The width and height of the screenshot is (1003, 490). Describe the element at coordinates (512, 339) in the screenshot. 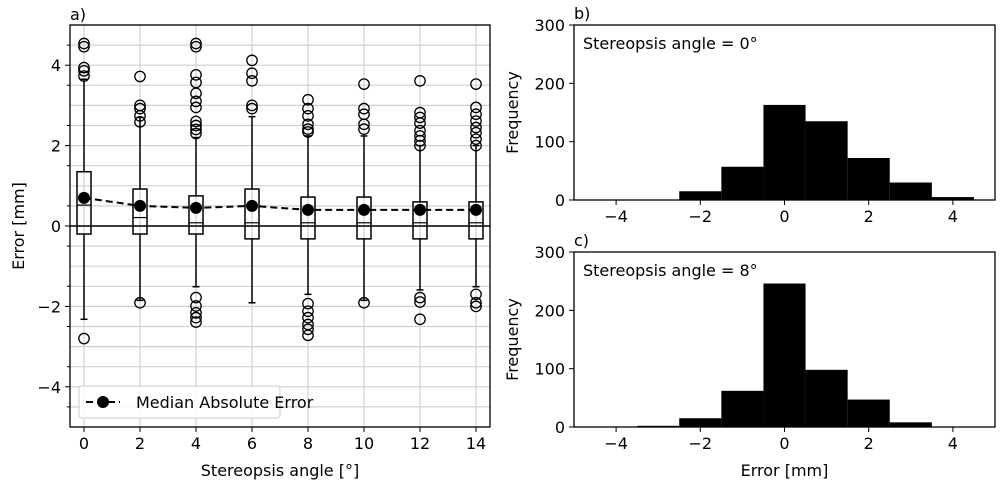

I see `y-axis-label: Frequency` at that location.